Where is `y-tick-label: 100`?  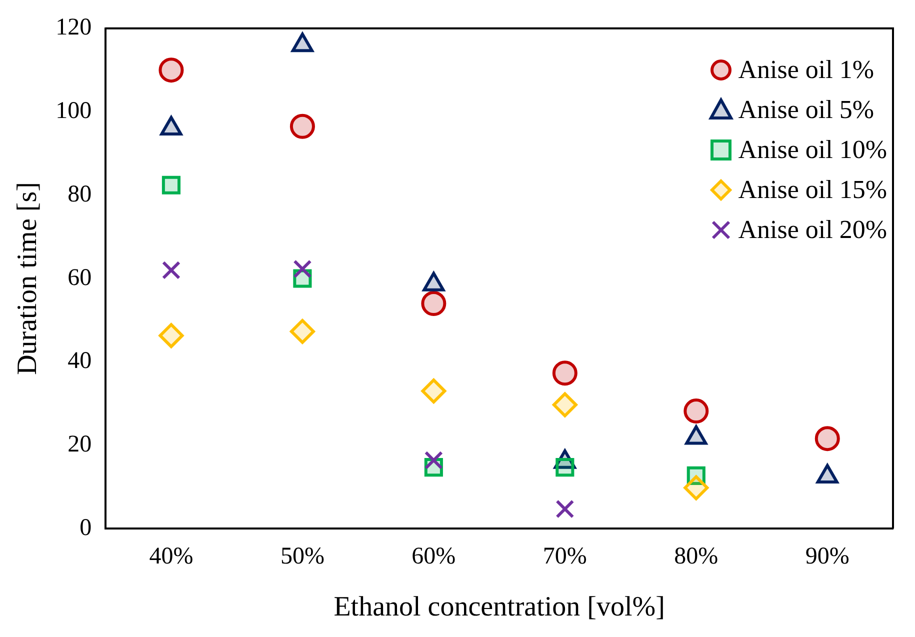 y-tick-label: 100 is located at coordinates (74, 111).